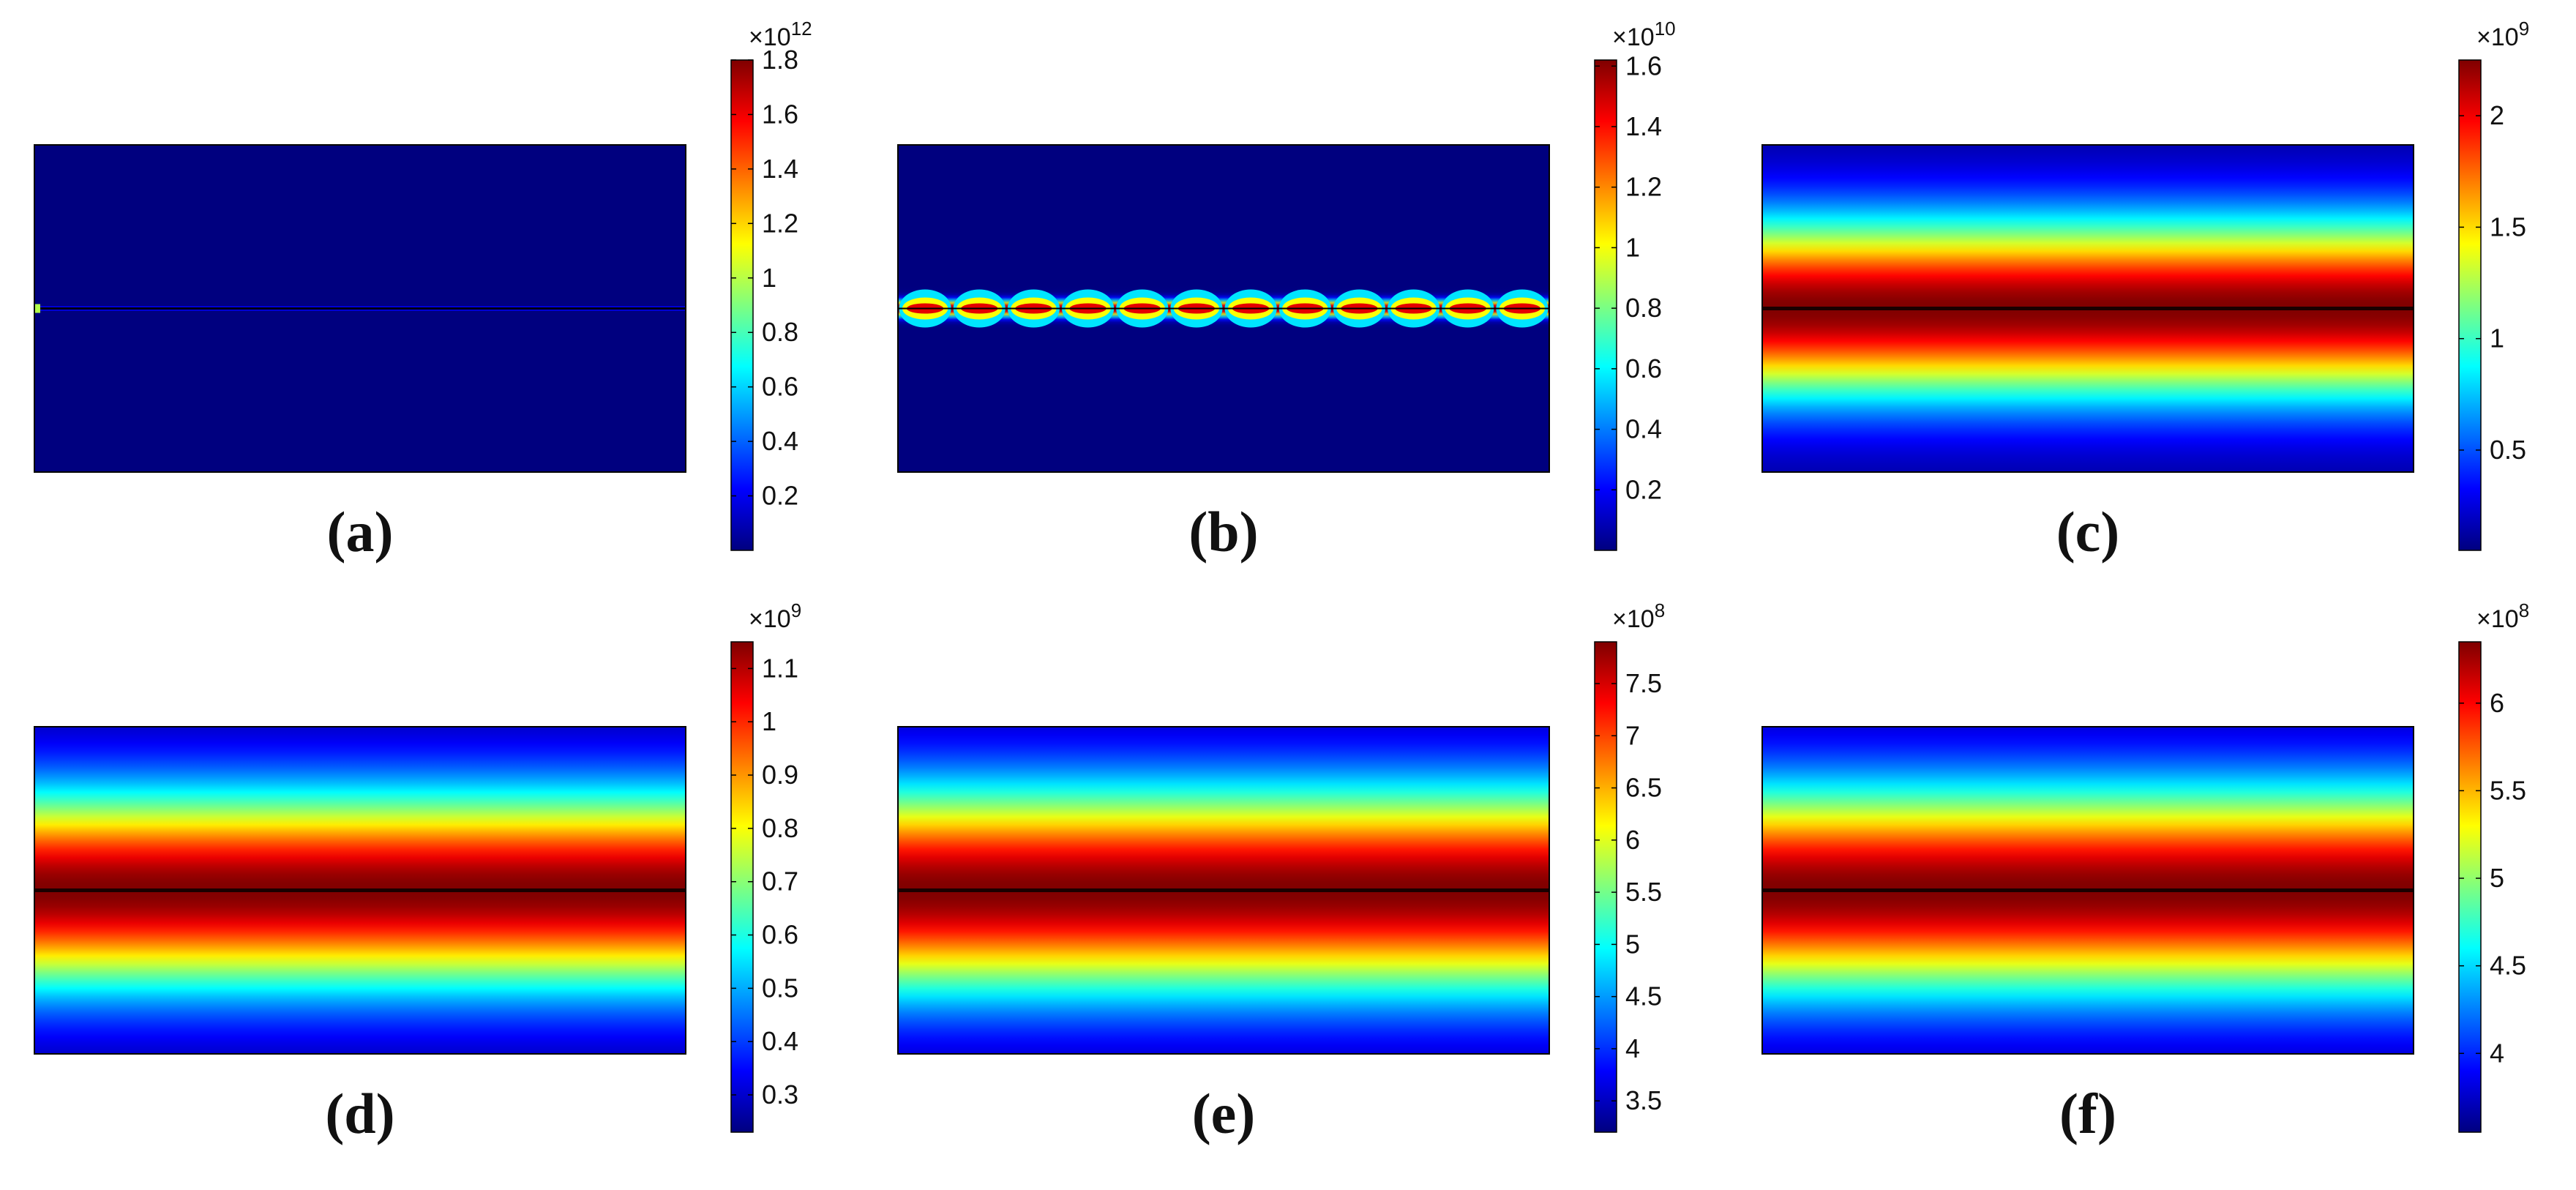 Image resolution: width=2576 pixels, height=1190 pixels. Describe the element at coordinates (1629, 866) in the screenshot. I see `colorbar: 3.5 4 4.5 5 5.5 6 6.5 7 7.5 ×10⁸` at that location.